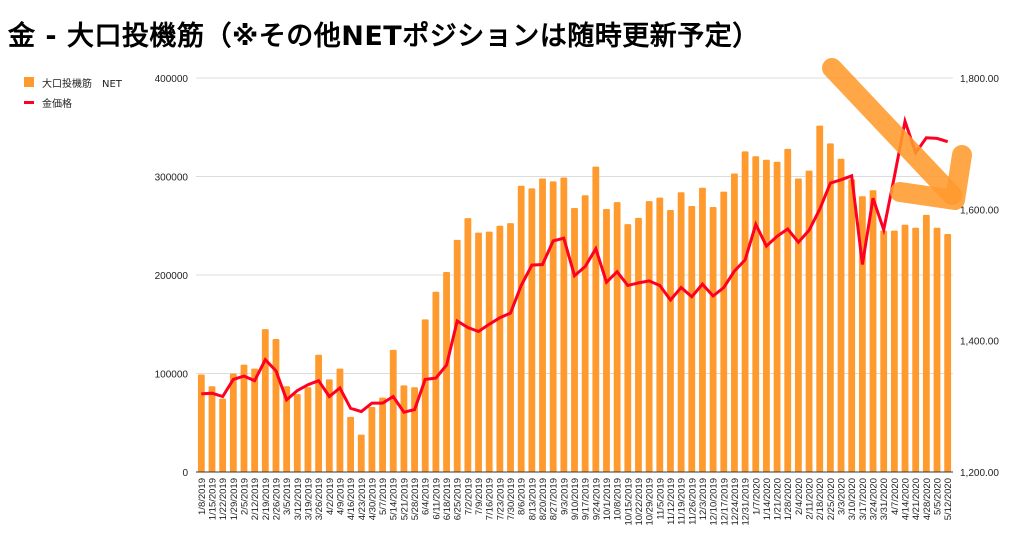 This screenshot has width=1024, height=554. Describe the element at coordinates (756, 496) in the screenshot. I see `x-tick-label: 1/7/2020` at that location.